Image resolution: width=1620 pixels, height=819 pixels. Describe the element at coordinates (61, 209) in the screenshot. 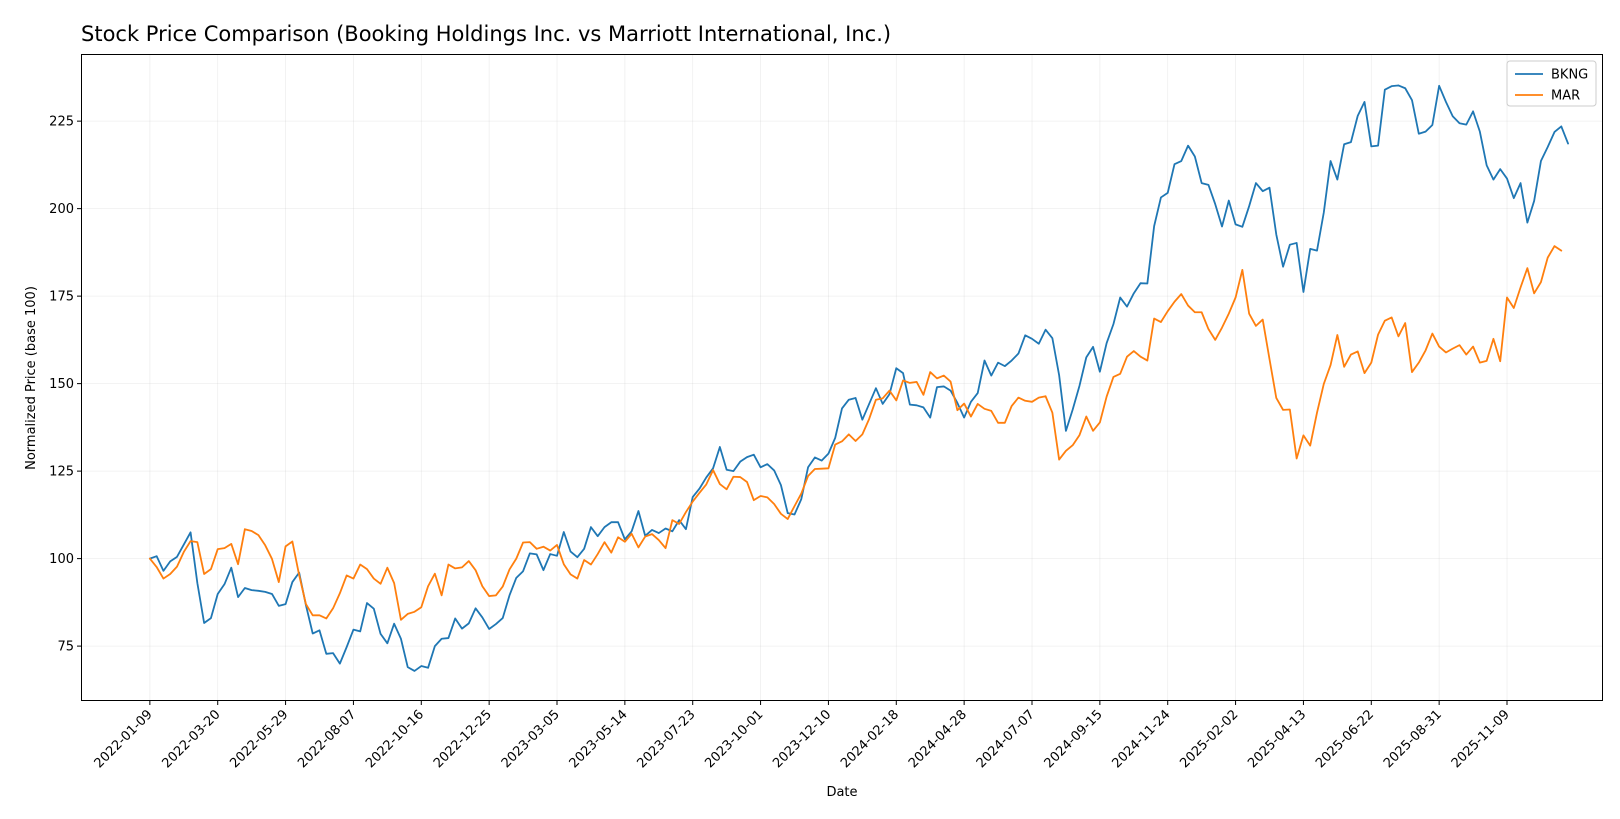

I see `y-tick-label: 200` at that location.